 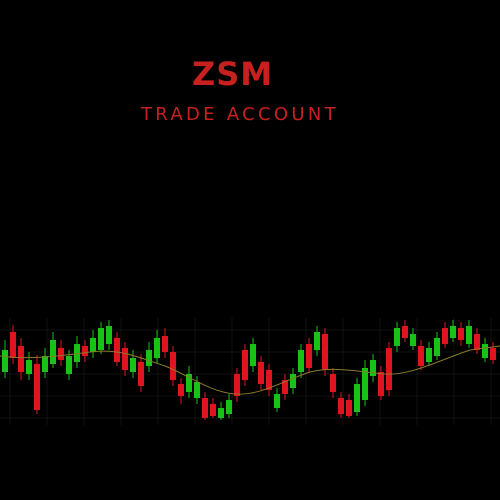 What do you see at coordinates (240, 114) in the screenshot?
I see `tagline: TRADE ACCOUNT` at bounding box center [240, 114].